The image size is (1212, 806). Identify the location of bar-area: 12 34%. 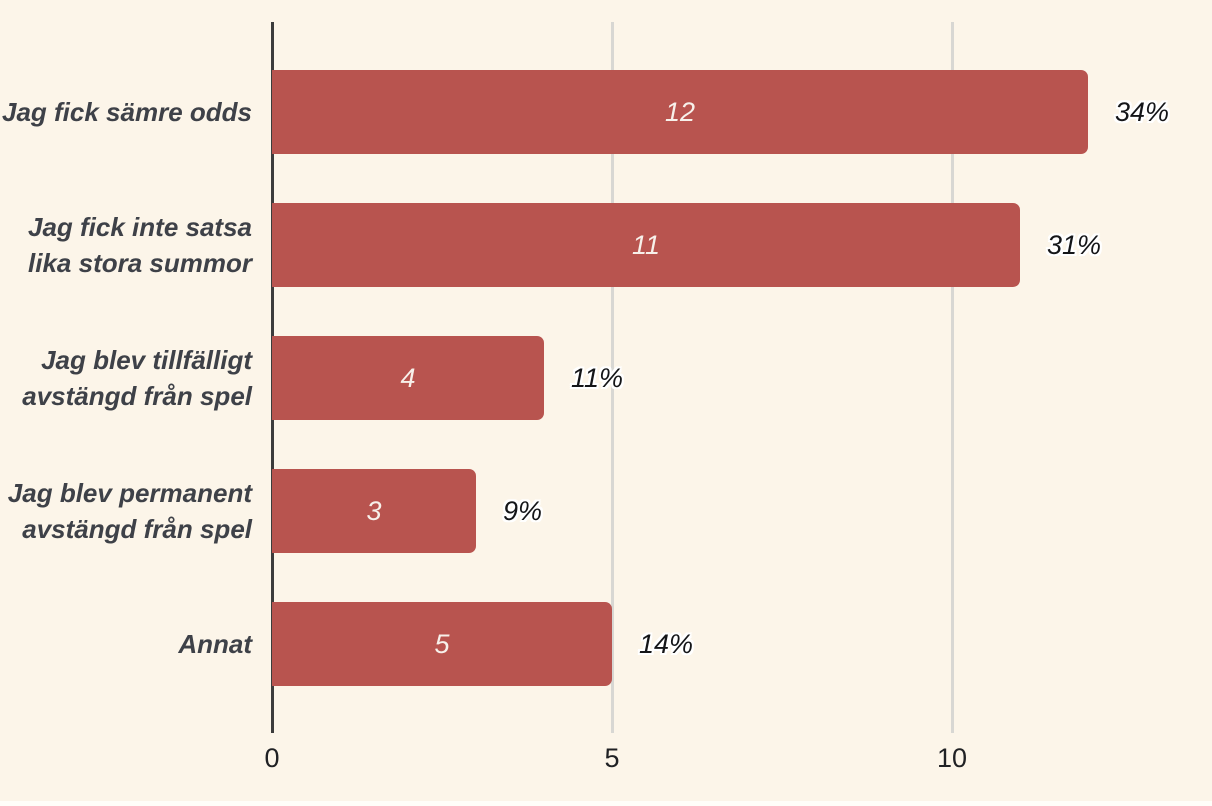
(742, 112).